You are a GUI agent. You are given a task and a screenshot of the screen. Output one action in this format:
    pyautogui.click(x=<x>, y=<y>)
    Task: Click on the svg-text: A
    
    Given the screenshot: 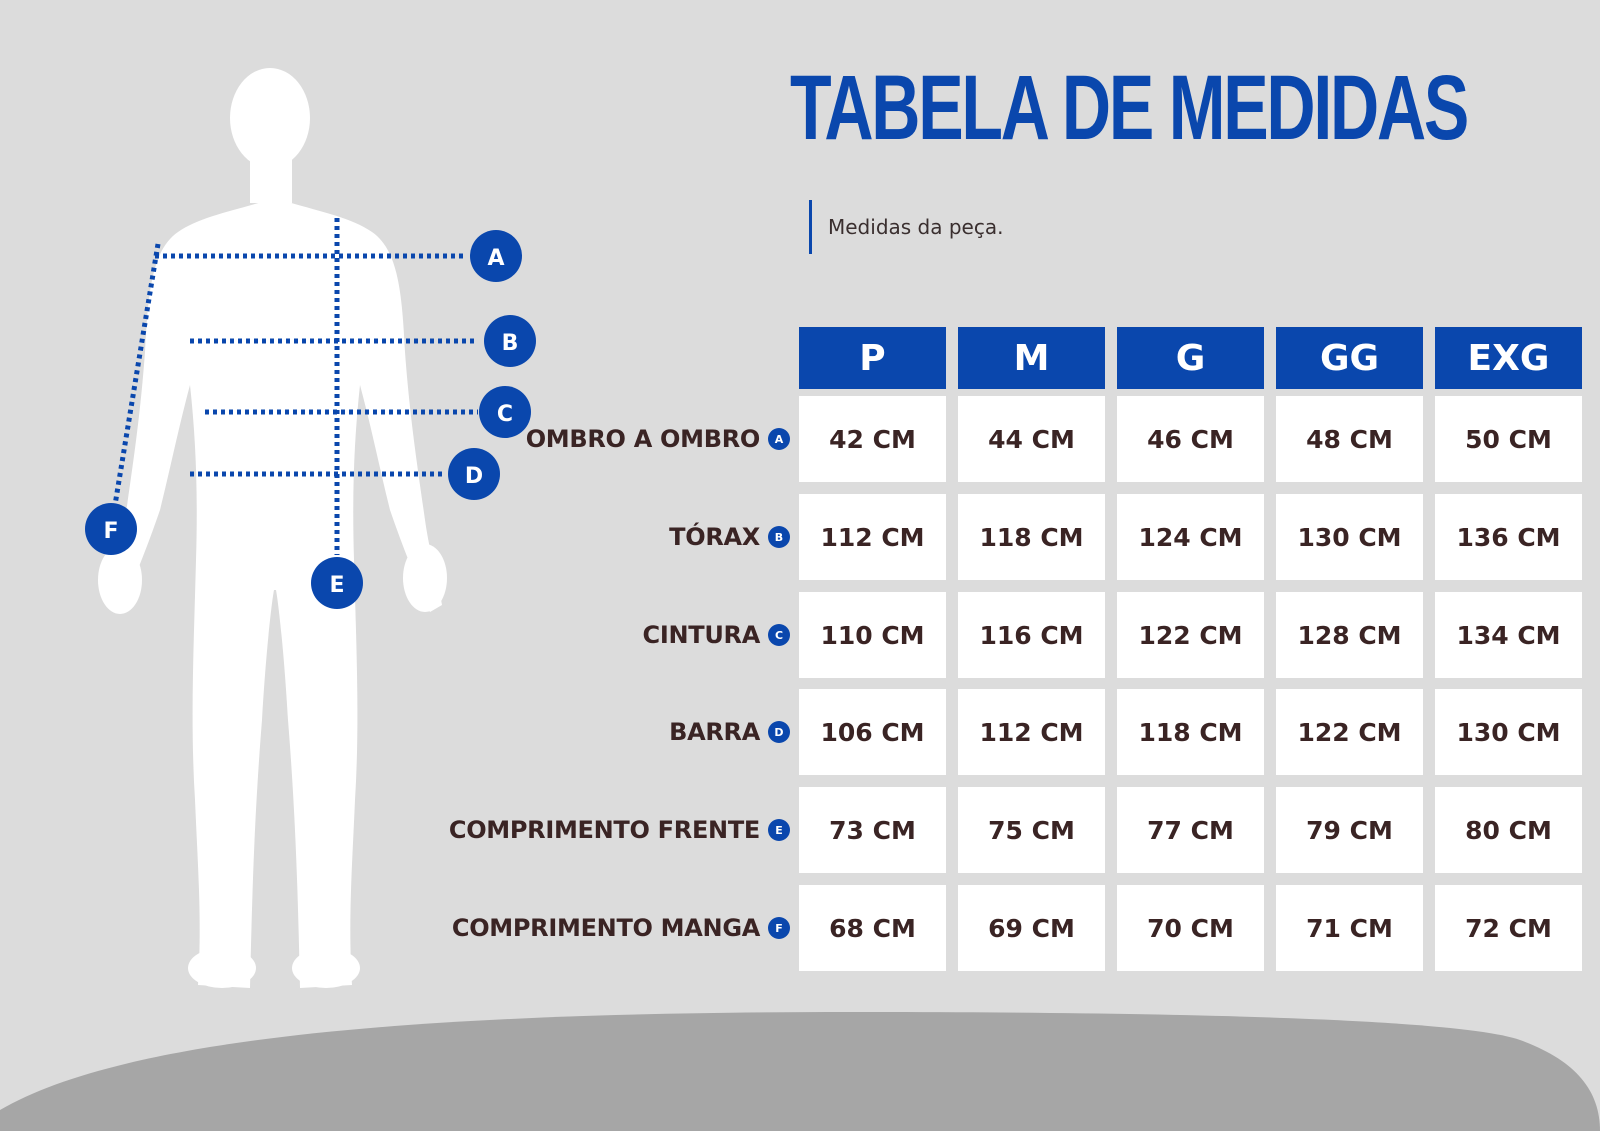 What is the action you would take?
    pyautogui.click(x=495, y=258)
    